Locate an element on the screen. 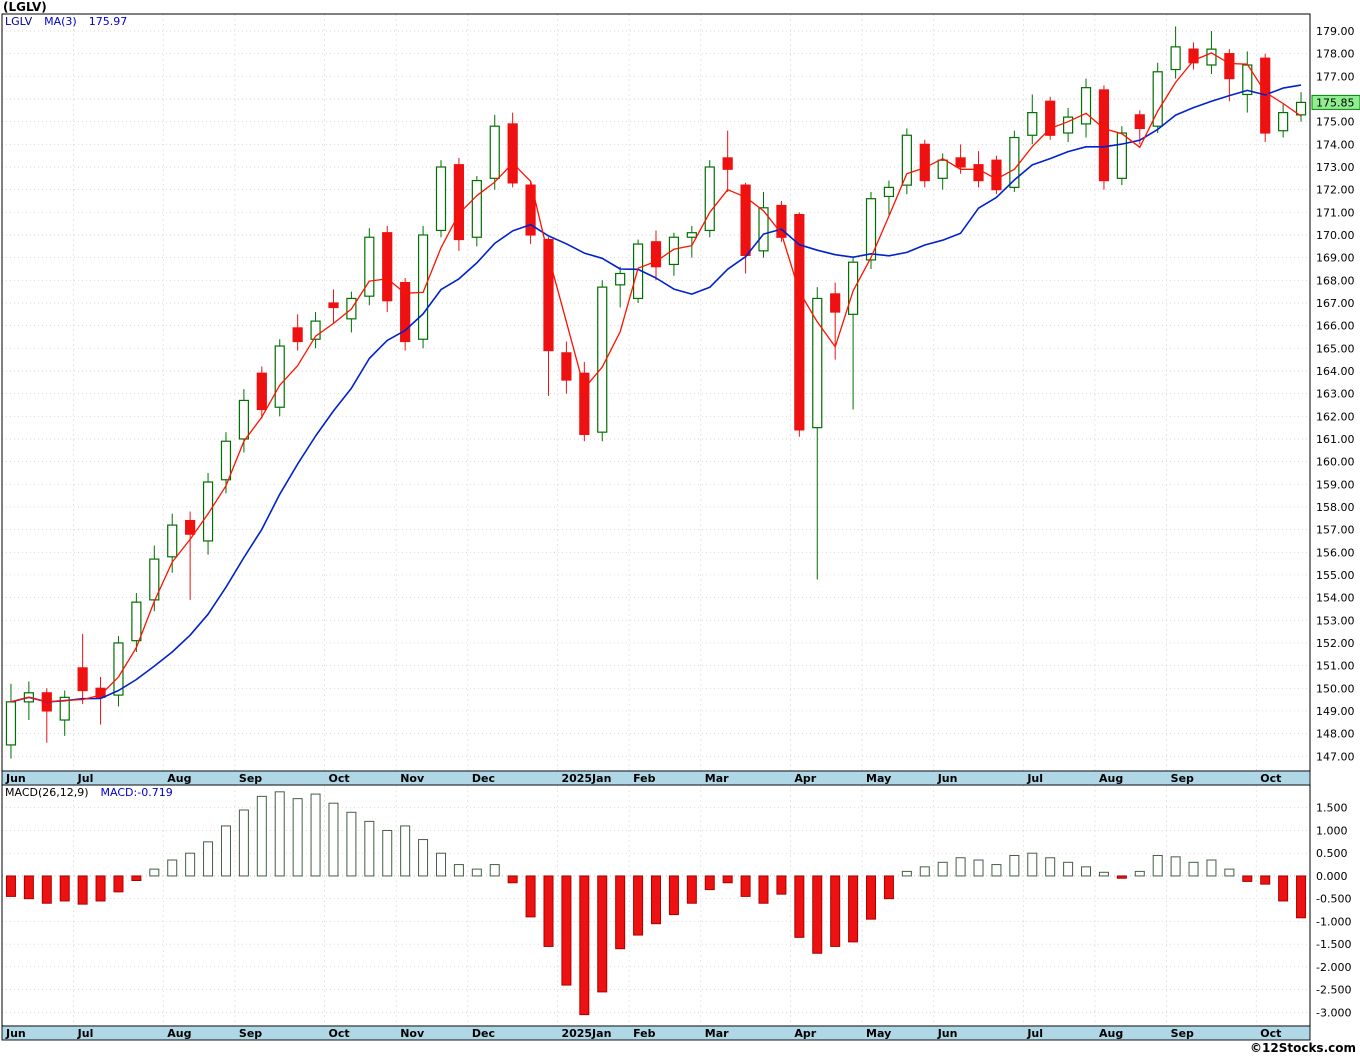  macd-tick-label: -1.000 is located at coordinates (1333, 921).